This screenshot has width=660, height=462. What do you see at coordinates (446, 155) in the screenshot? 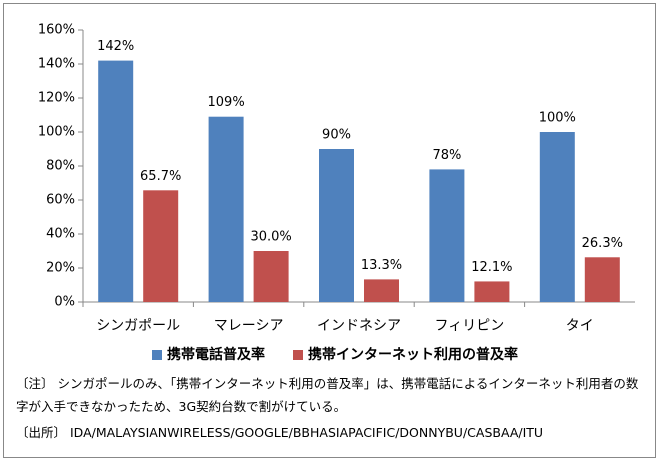
I see `value-label: 78%` at bounding box center [446, 155].